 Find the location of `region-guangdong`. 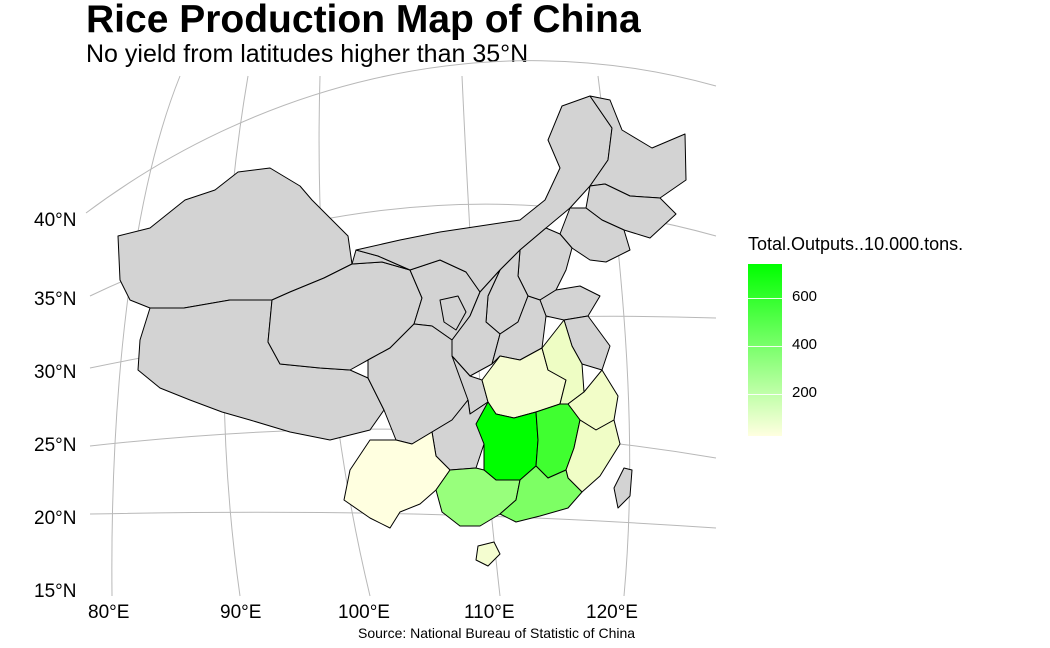

region-guangdong is located at coordinates (541, 494).